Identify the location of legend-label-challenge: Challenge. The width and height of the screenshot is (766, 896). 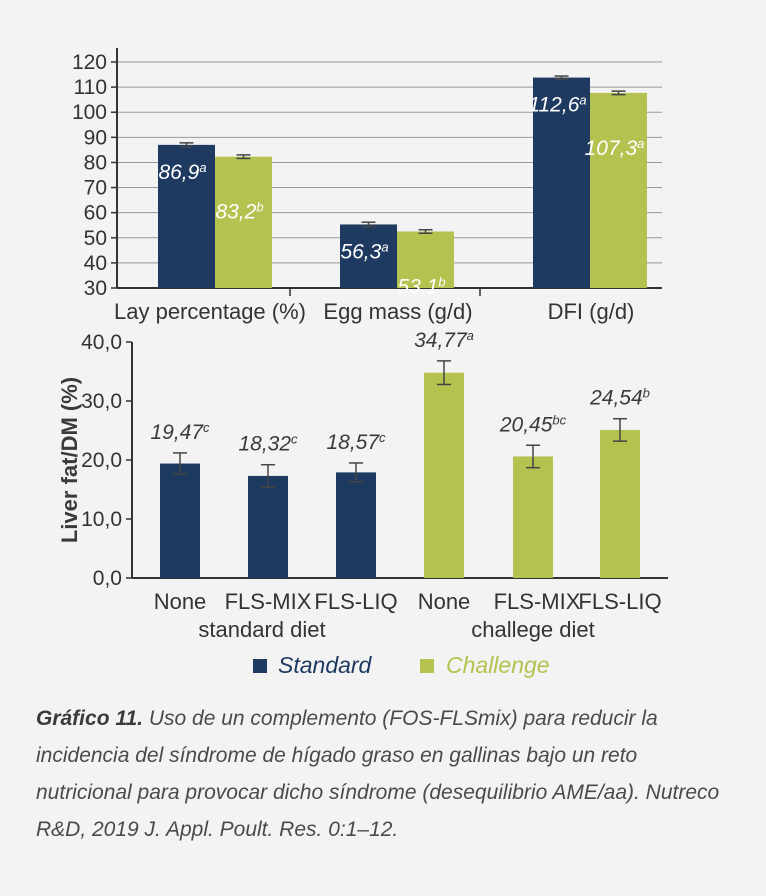
(498, 665).